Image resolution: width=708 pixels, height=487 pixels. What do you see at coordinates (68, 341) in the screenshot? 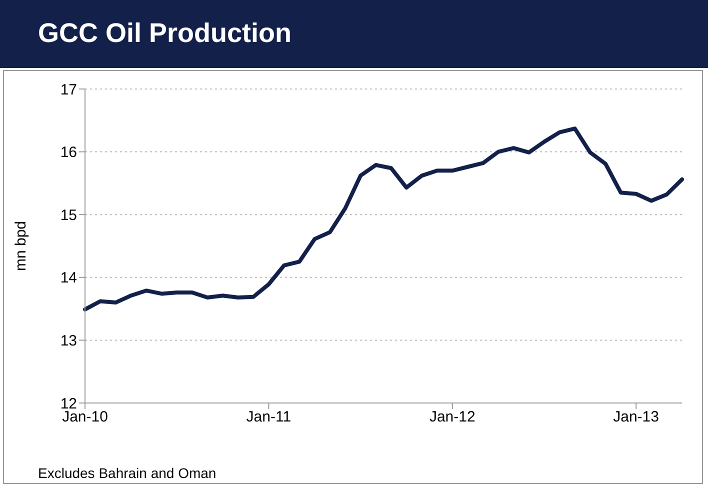
I see `y-tick-label: 13` at bounding box center [68, 341].